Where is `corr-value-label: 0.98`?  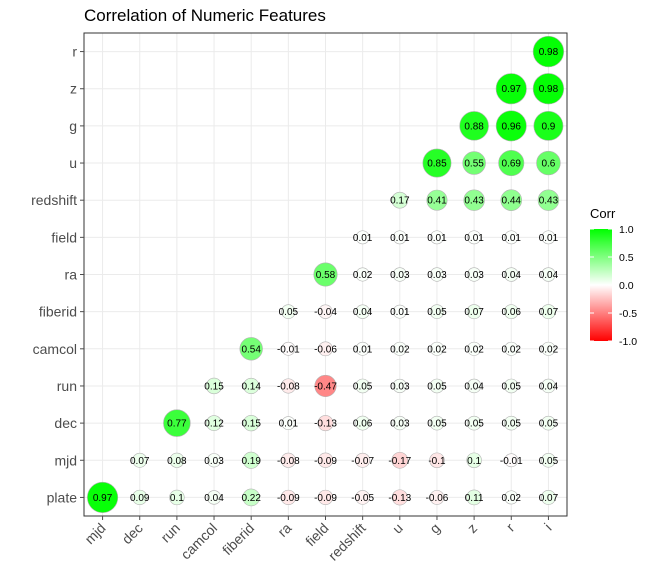
corr-value-label: 0.98 is located at coordinates (549, 89).